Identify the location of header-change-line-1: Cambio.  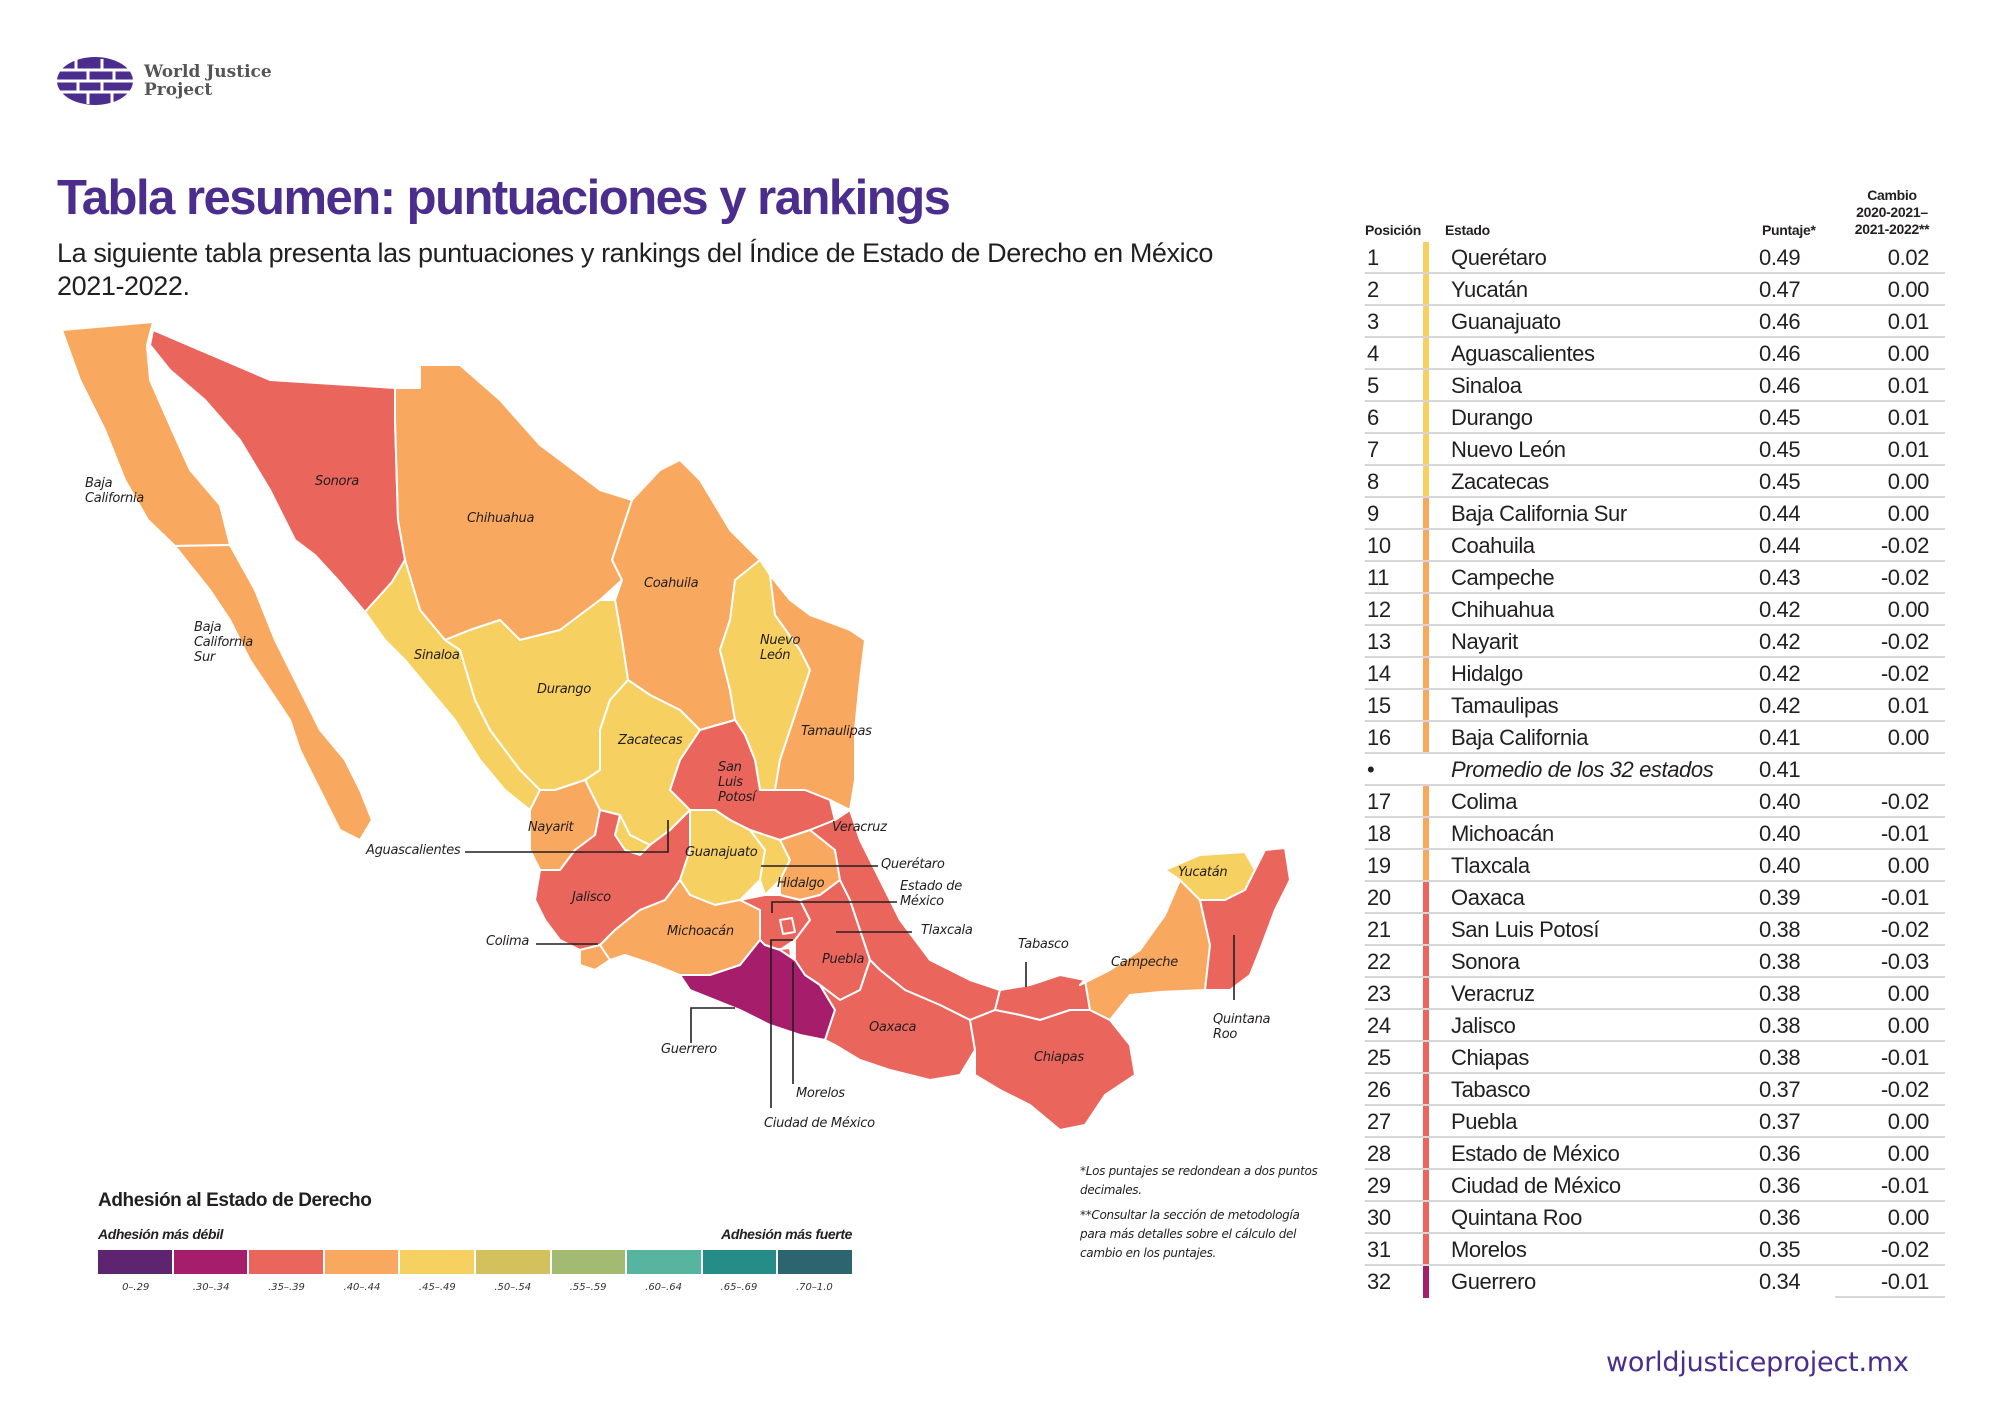
(1892, 195).